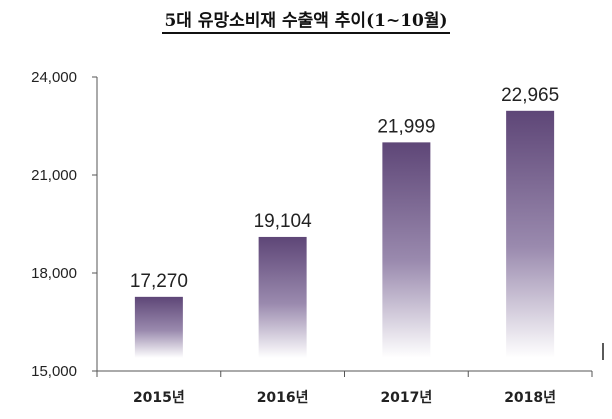 This screenshot has height=419, width=612. Describe the element at coordinates (283, 221) in the screenshot. I see `data-label-2: 19,104` at that location.